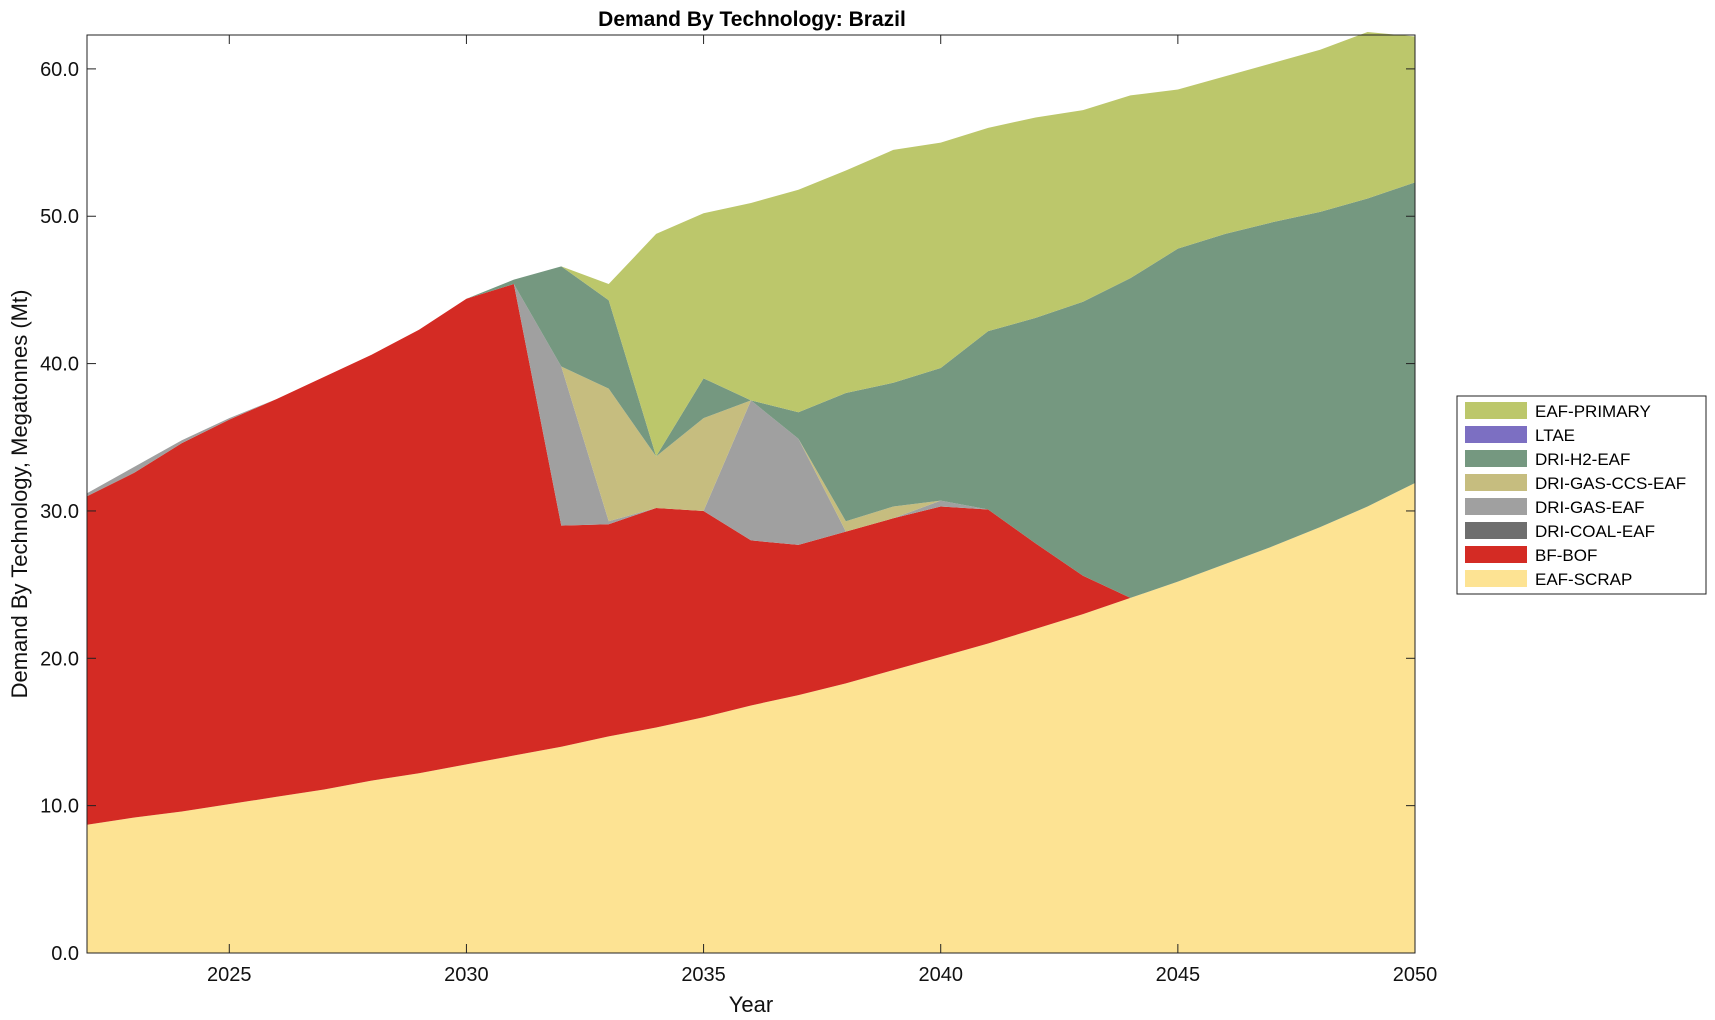 This screenshot has width=1715, height=1020. Describe the element at coordinates (1566, 555) in the screenshot. I see `legend-label-bf-bof: BF-BOF` at that location.